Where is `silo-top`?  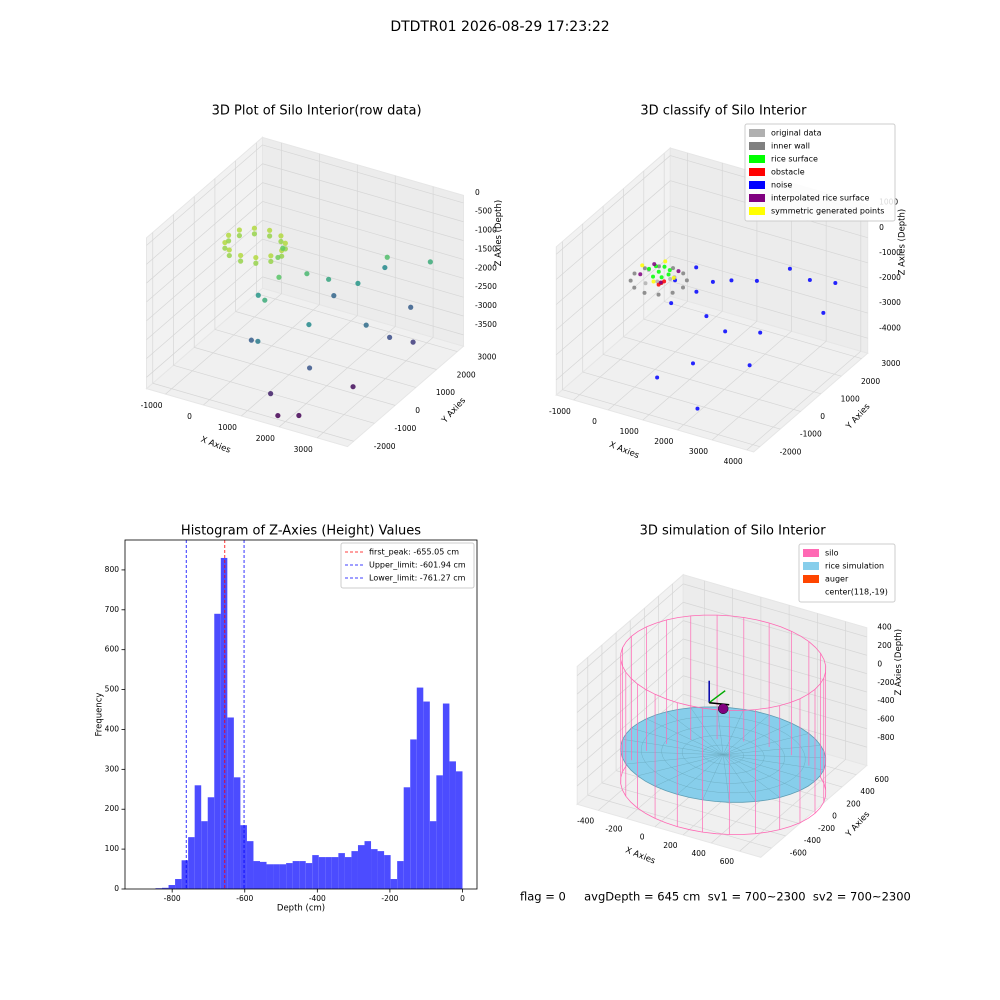 silo-top is located at coordinates (723, 662).